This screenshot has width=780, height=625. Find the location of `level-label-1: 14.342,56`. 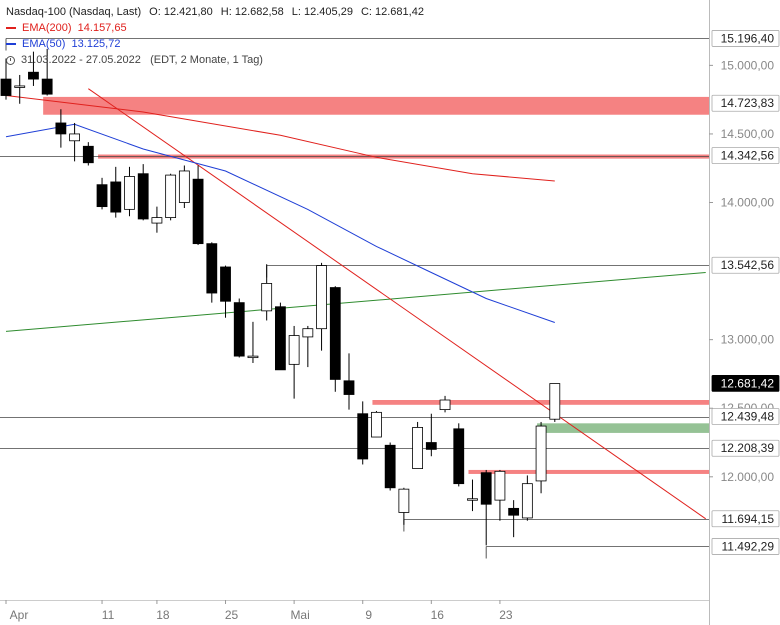

level-label-1: 14.342,56 is located at coordinates (748, 156).